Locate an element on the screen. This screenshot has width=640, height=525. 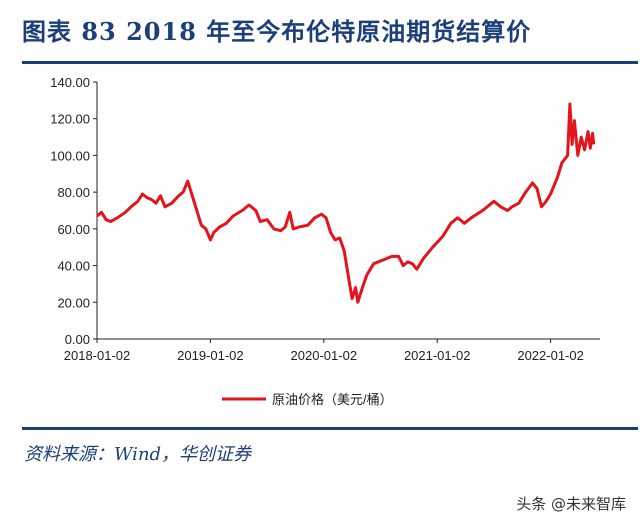
y-tick-label: 80.00 is located at coordinates (73, 192).